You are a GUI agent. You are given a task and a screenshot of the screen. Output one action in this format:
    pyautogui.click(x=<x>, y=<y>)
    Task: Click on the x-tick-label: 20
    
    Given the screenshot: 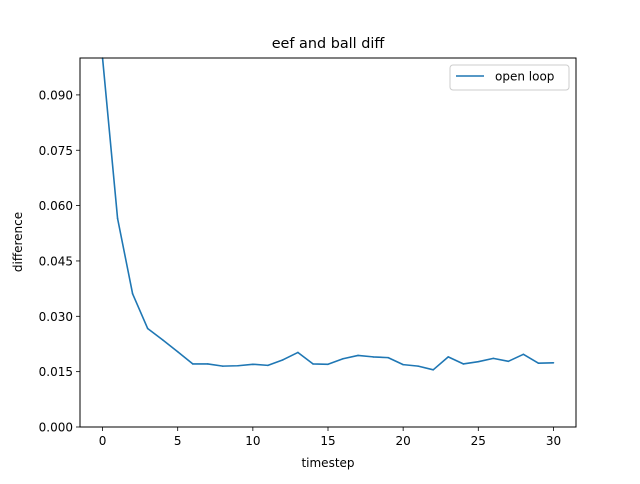 What is the action you would take?
    pyautogui.click(x=403, y=441)
    